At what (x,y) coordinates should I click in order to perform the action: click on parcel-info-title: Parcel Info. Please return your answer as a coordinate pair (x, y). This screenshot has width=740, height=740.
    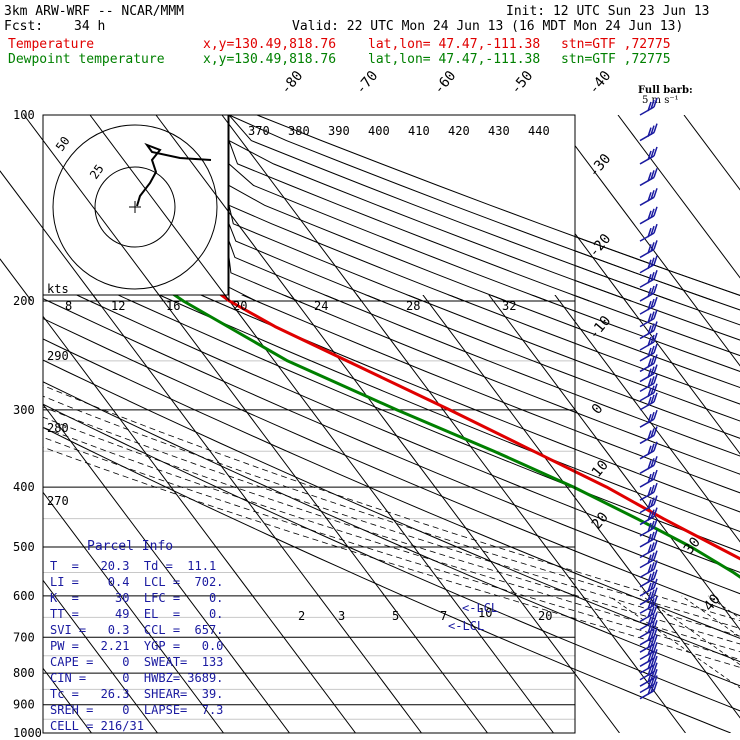
    Looking at the image, I should click on (130, 546).